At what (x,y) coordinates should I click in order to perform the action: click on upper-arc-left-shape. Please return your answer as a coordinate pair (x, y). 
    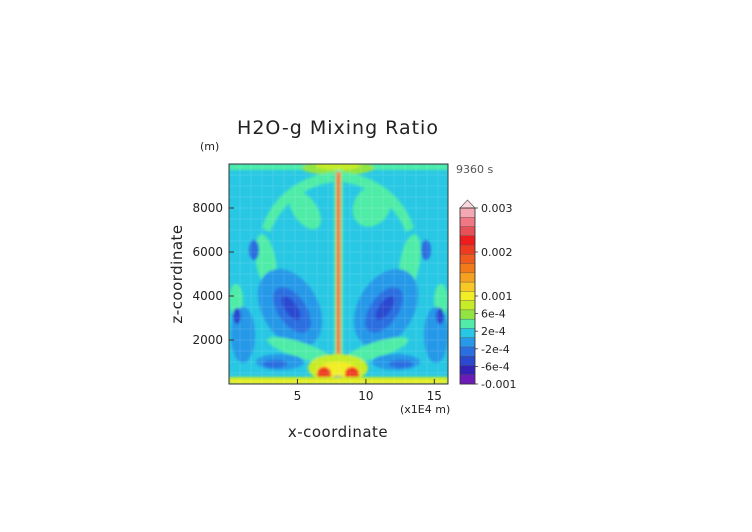
    Looking at the image, I should click on (298, 202).